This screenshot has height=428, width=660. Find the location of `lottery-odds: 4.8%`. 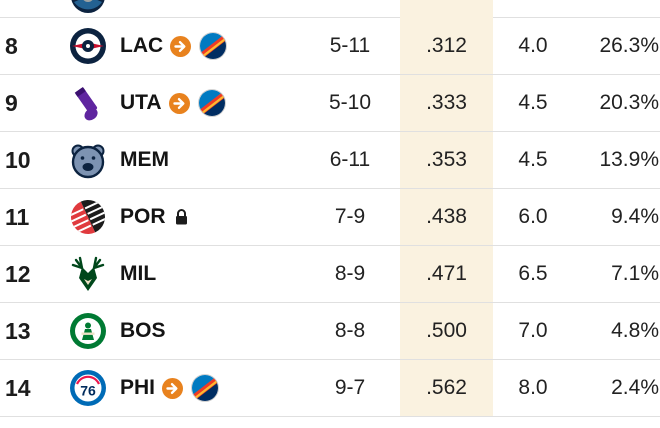

lottery-odds: 4.8% is located at coordinates (635, 330).